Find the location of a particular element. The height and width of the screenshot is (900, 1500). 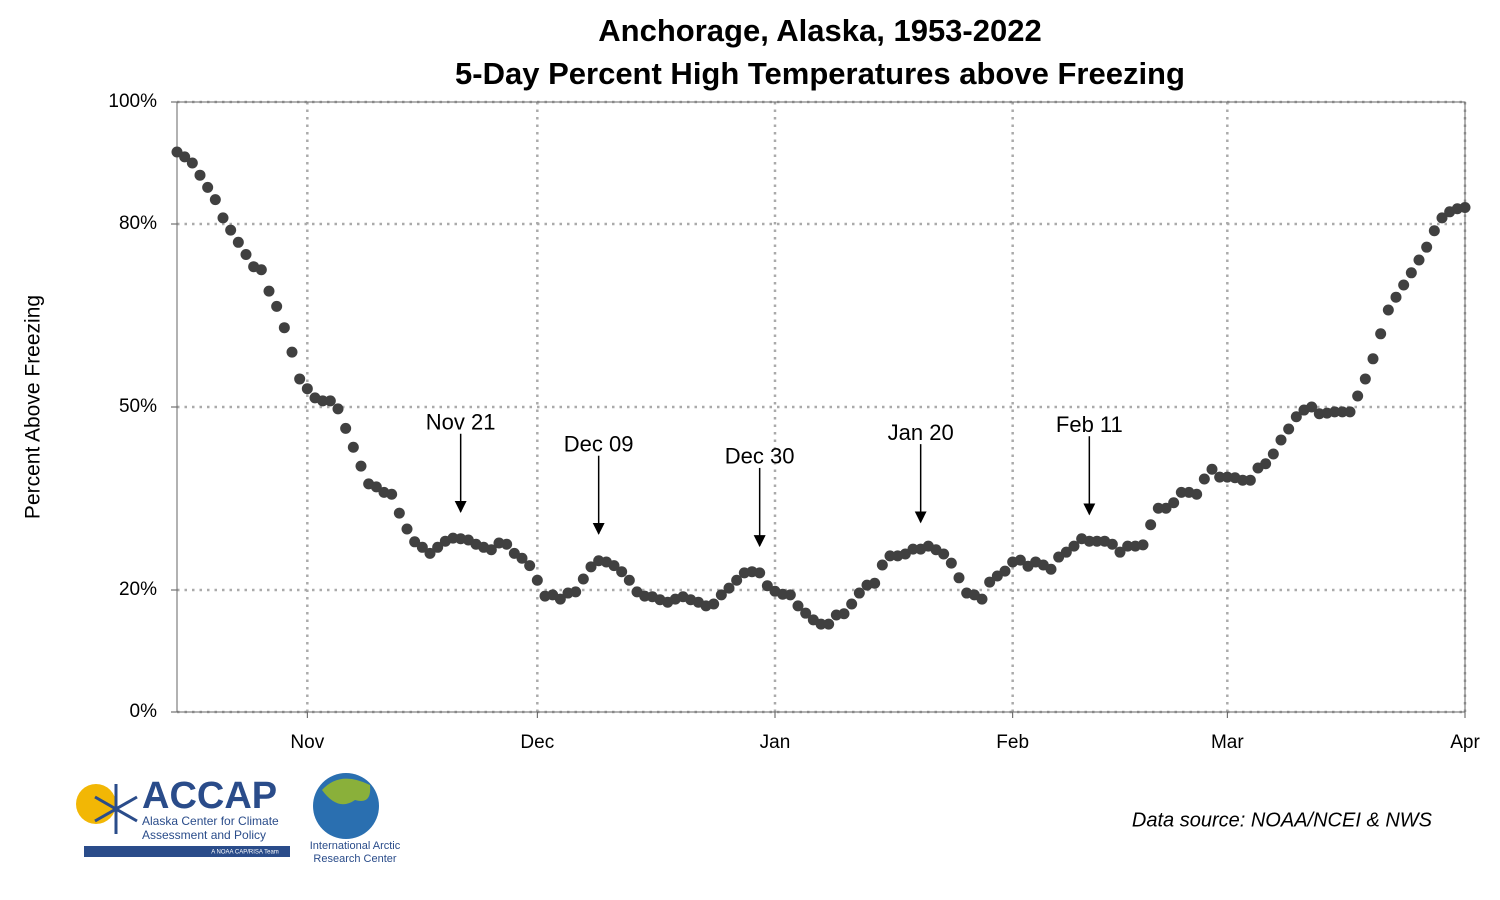

y-tick-label: 80% is located at coordinates (138, 223).